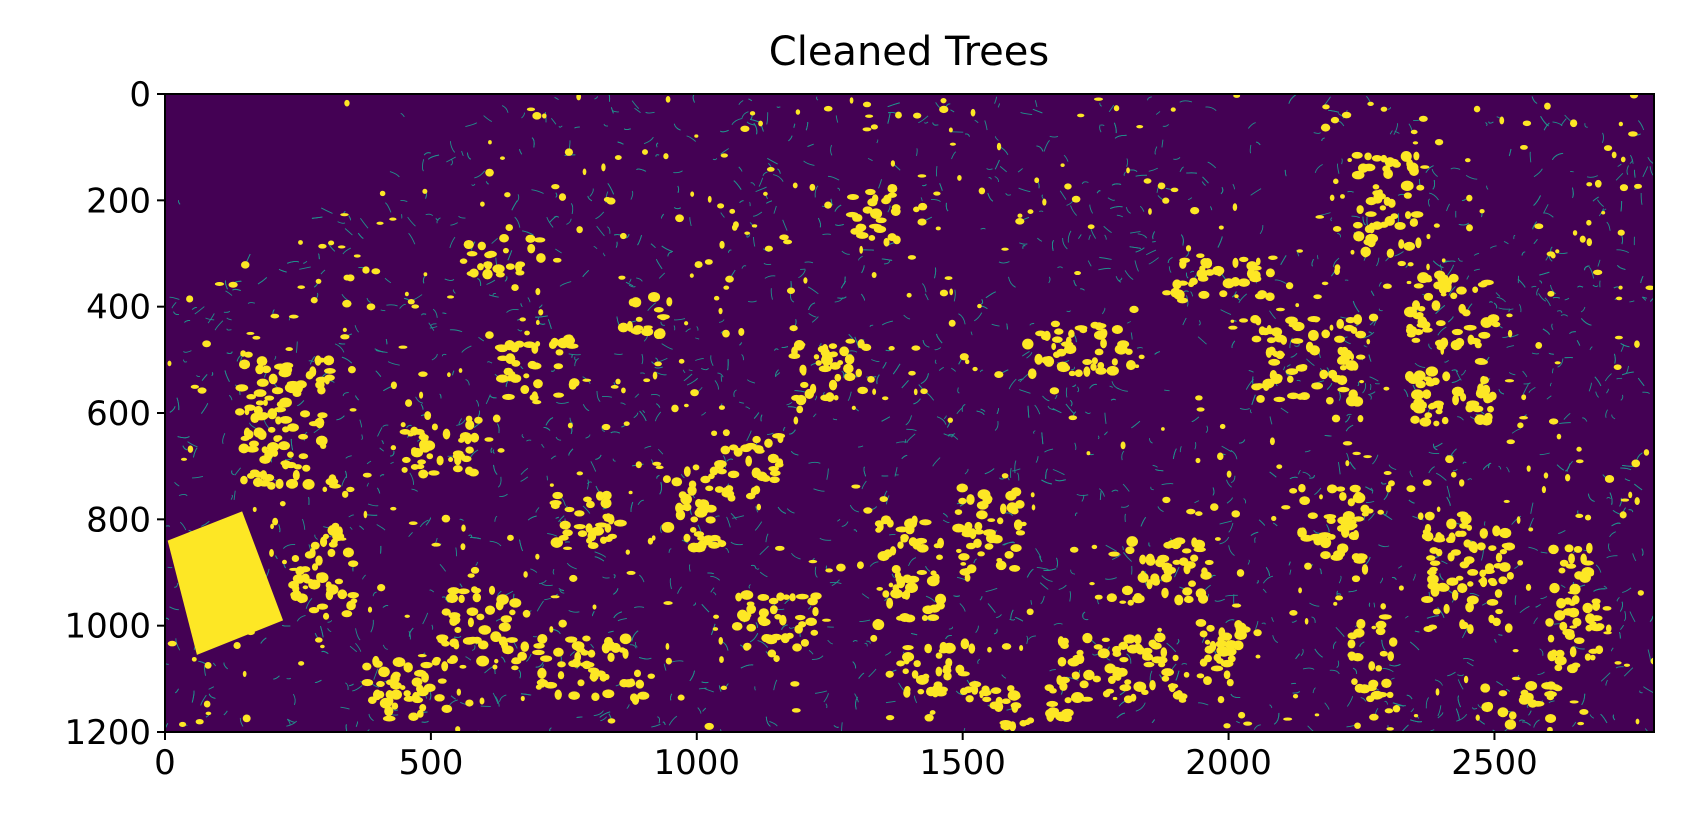 This screenshot has height=831, width=1683. What do you see at coordinates (909, 52) in the screenshot?
I see `chart-title: Cleaned Trees` at bounding box center [909, 52].